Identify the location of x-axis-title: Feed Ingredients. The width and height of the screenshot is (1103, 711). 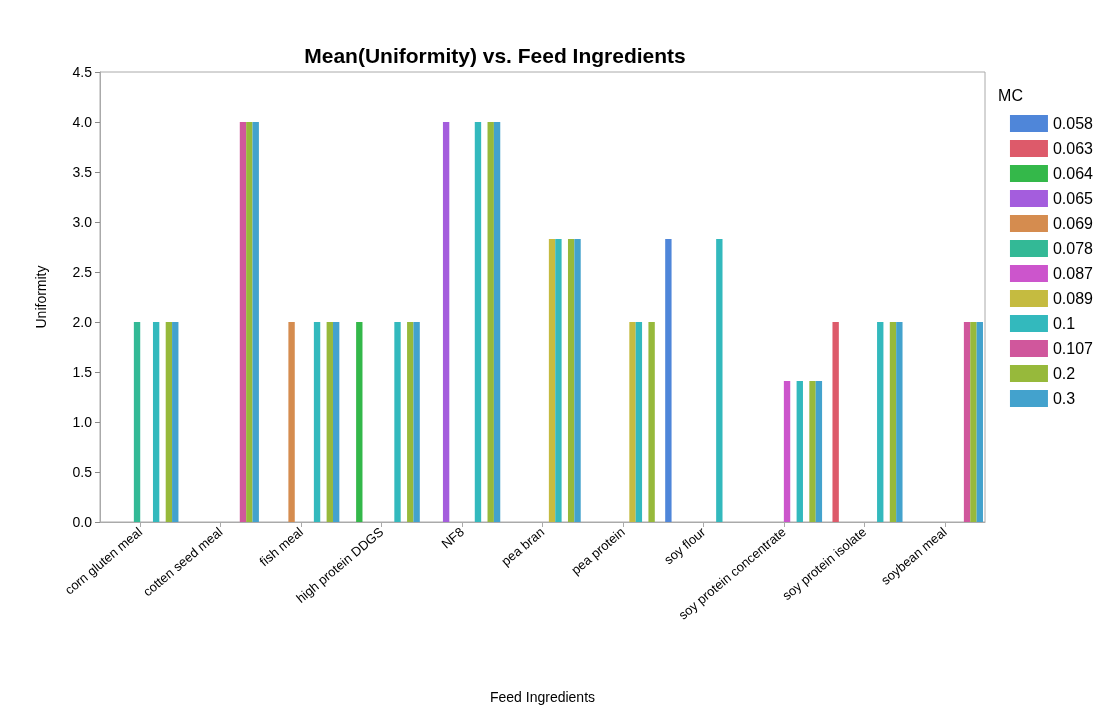
(542, 697).